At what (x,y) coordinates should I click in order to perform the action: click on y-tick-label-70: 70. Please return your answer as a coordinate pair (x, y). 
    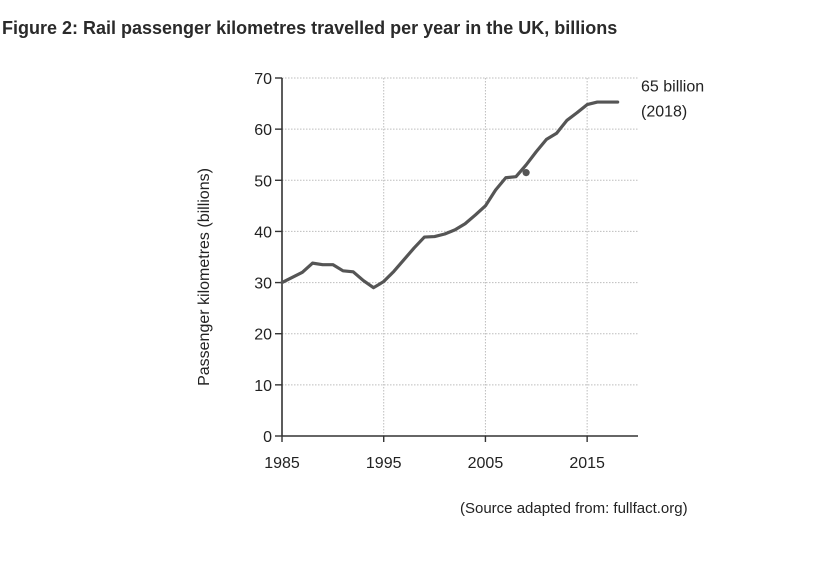
    Looking at the image, I should click on (263, 79).